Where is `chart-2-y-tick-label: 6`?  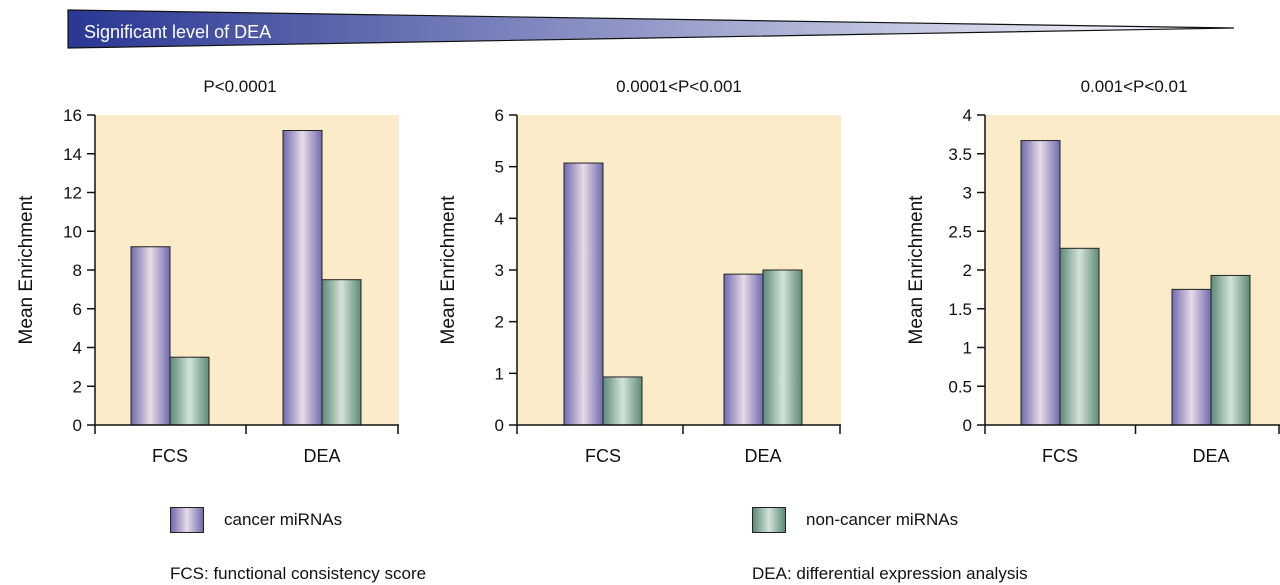 chart-2-y-tick-label: 6 is located at coordinates (499, 115).